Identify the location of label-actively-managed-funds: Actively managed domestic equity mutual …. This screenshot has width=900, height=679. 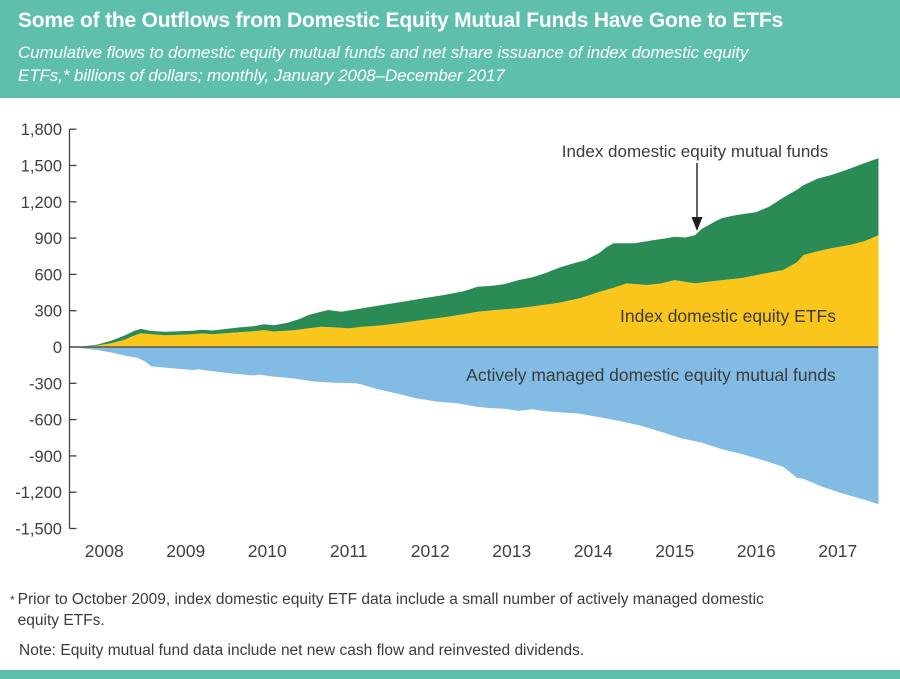
(651, 375).